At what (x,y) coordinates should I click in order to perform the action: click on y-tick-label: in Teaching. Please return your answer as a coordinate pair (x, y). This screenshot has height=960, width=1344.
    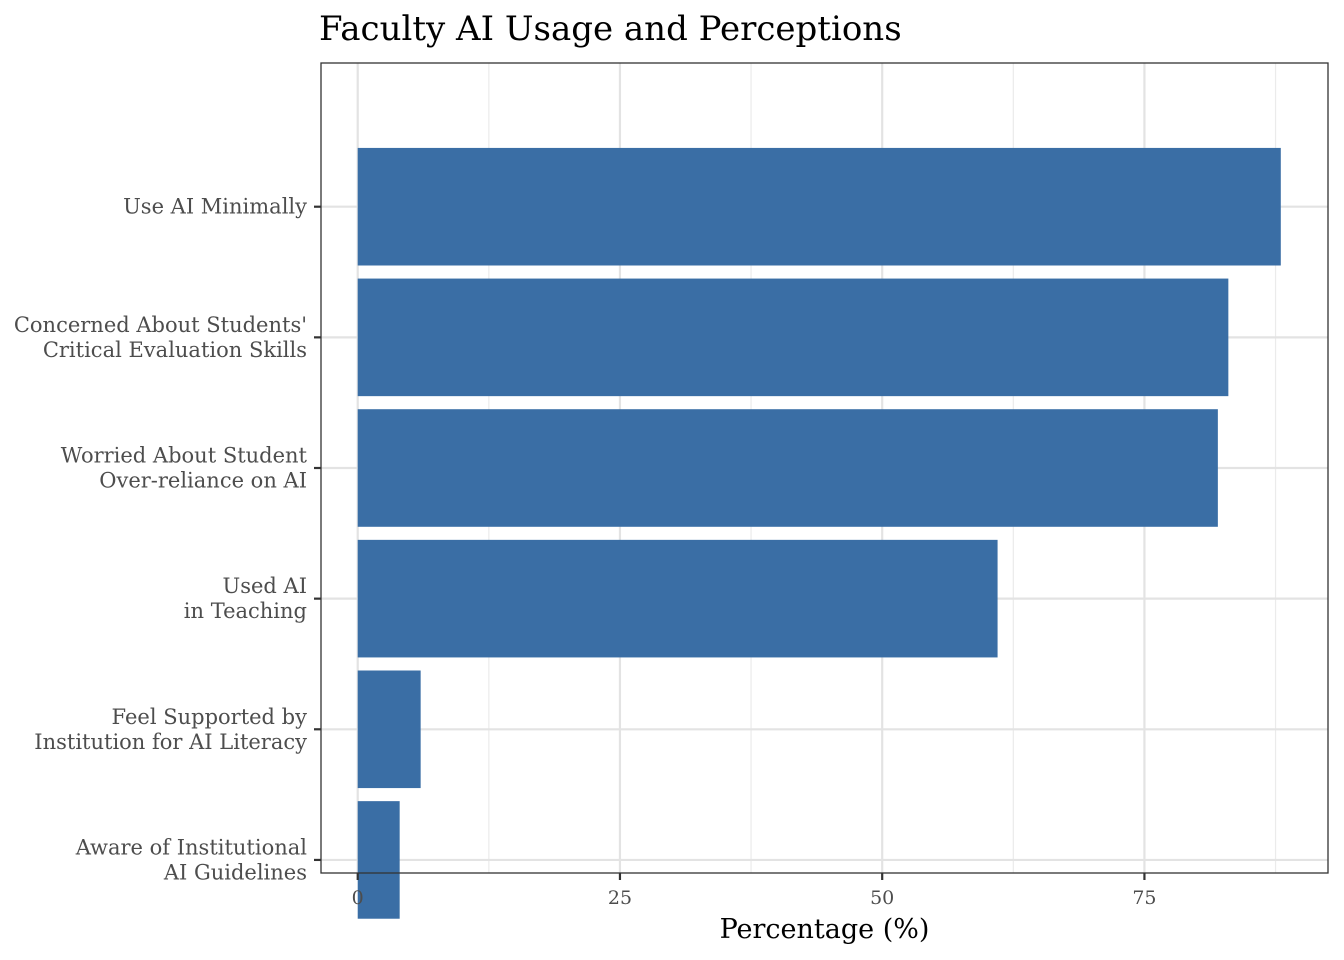
    Looking at the image, I should click on (245, 611).